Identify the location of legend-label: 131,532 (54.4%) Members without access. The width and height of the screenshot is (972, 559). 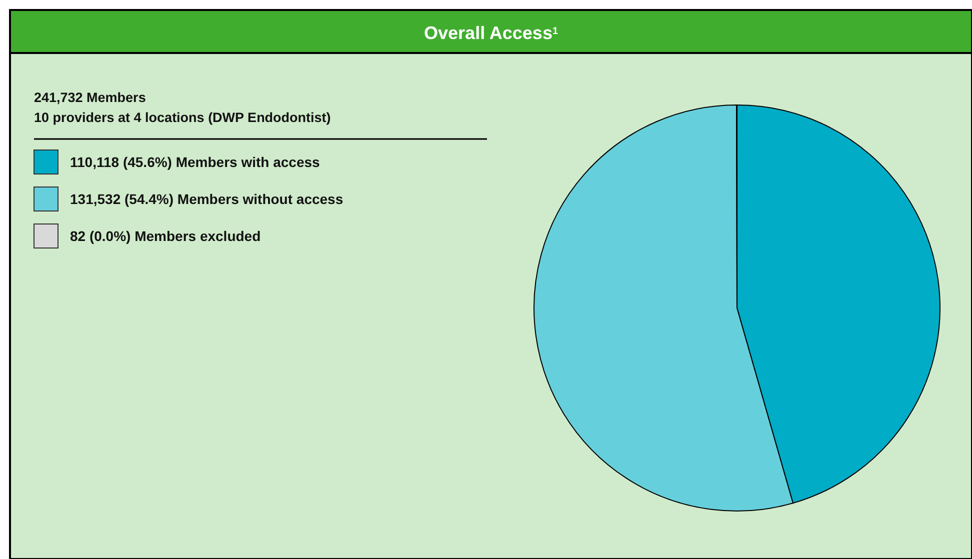
(207, 199).